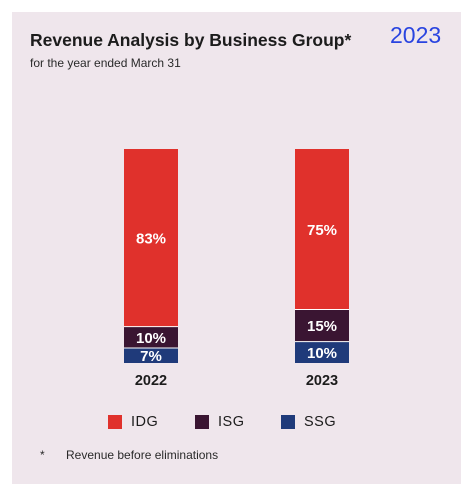 This screenshot has width=466, height=490. Describe the element at coordinates (42, 455) in the screenshot. I see `footnote-marker: *` at that location.